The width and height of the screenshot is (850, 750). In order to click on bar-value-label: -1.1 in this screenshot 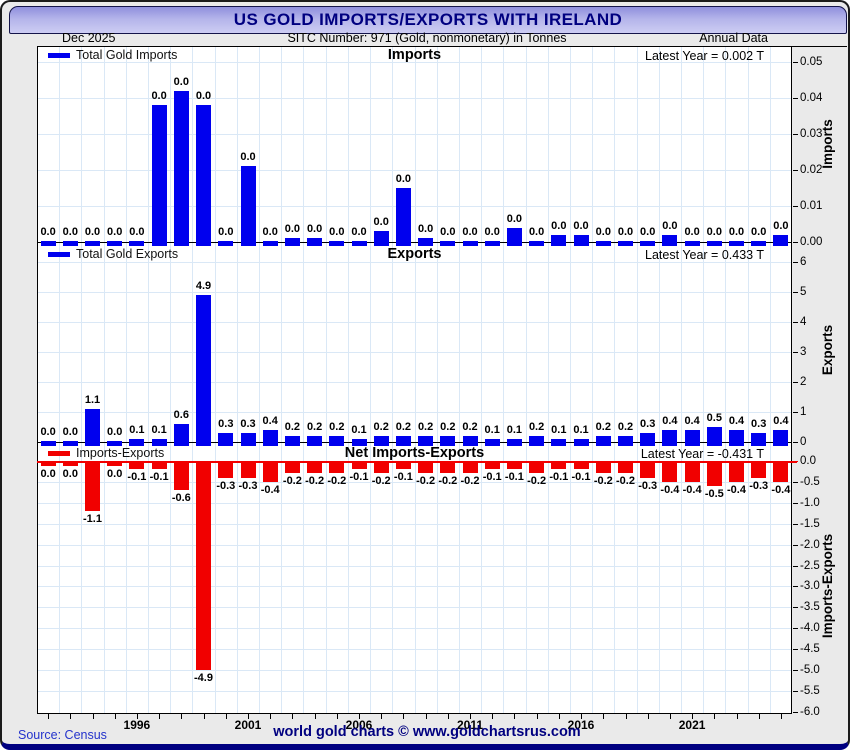, I will do `click(92, 519)`.